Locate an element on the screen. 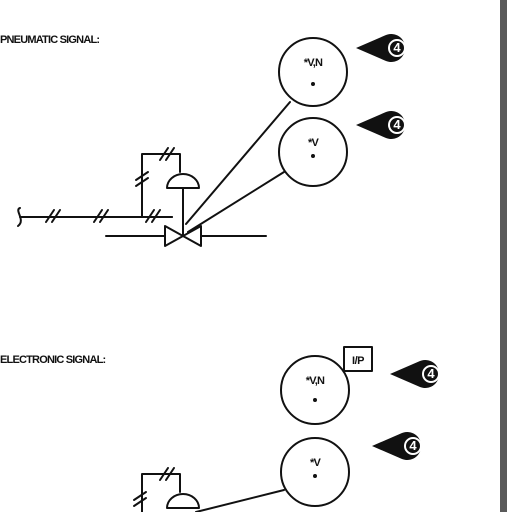 The image size is (512, 512). electronic-tag-bottom: 4 is located at coordinates (397, 446).